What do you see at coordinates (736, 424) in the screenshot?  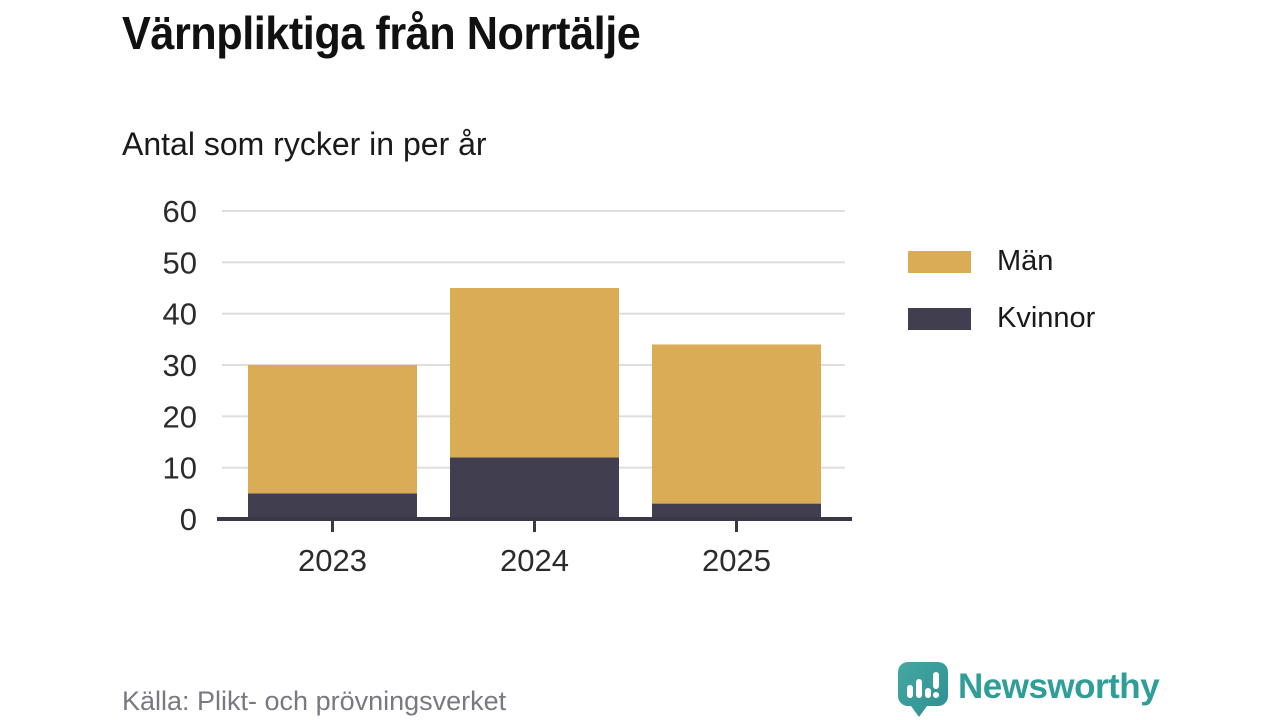 I see `bar-segment-män-2025` at bounding box center [736, 424].